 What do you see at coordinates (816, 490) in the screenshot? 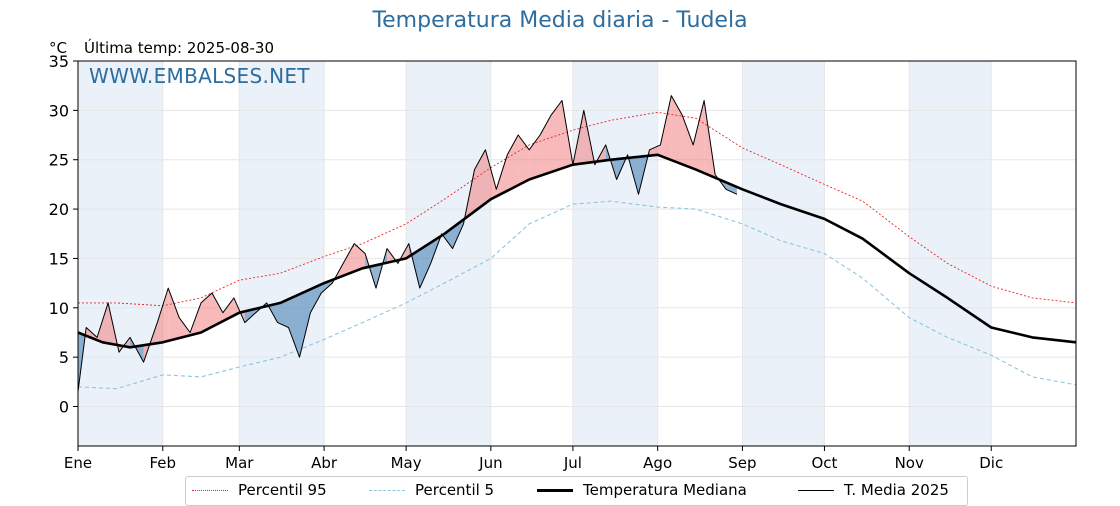
I see `legend-swatch-current` at bounding box center [816, 490].